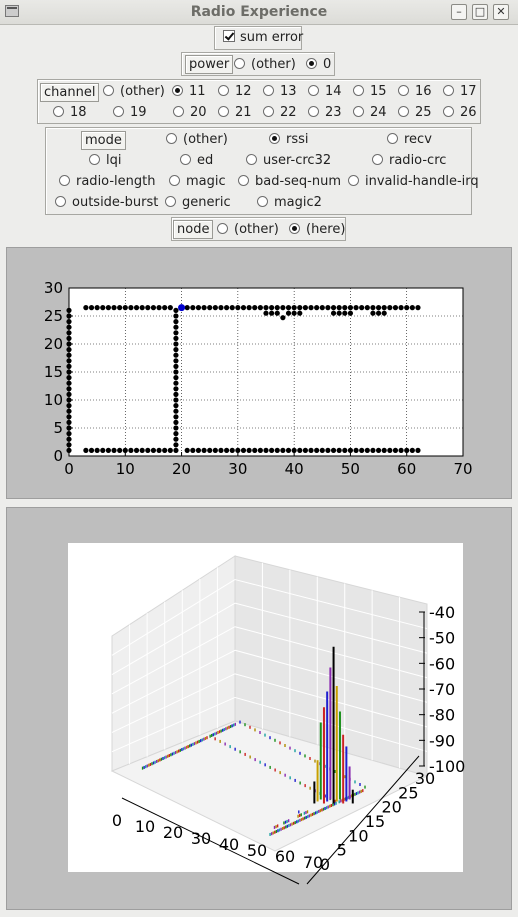 This screenshot has height=917, width=518. What do you see at coordinates (317, 229) in the screenshot?
I see `node-option-here: (here)` at bounding box center [317, 229].